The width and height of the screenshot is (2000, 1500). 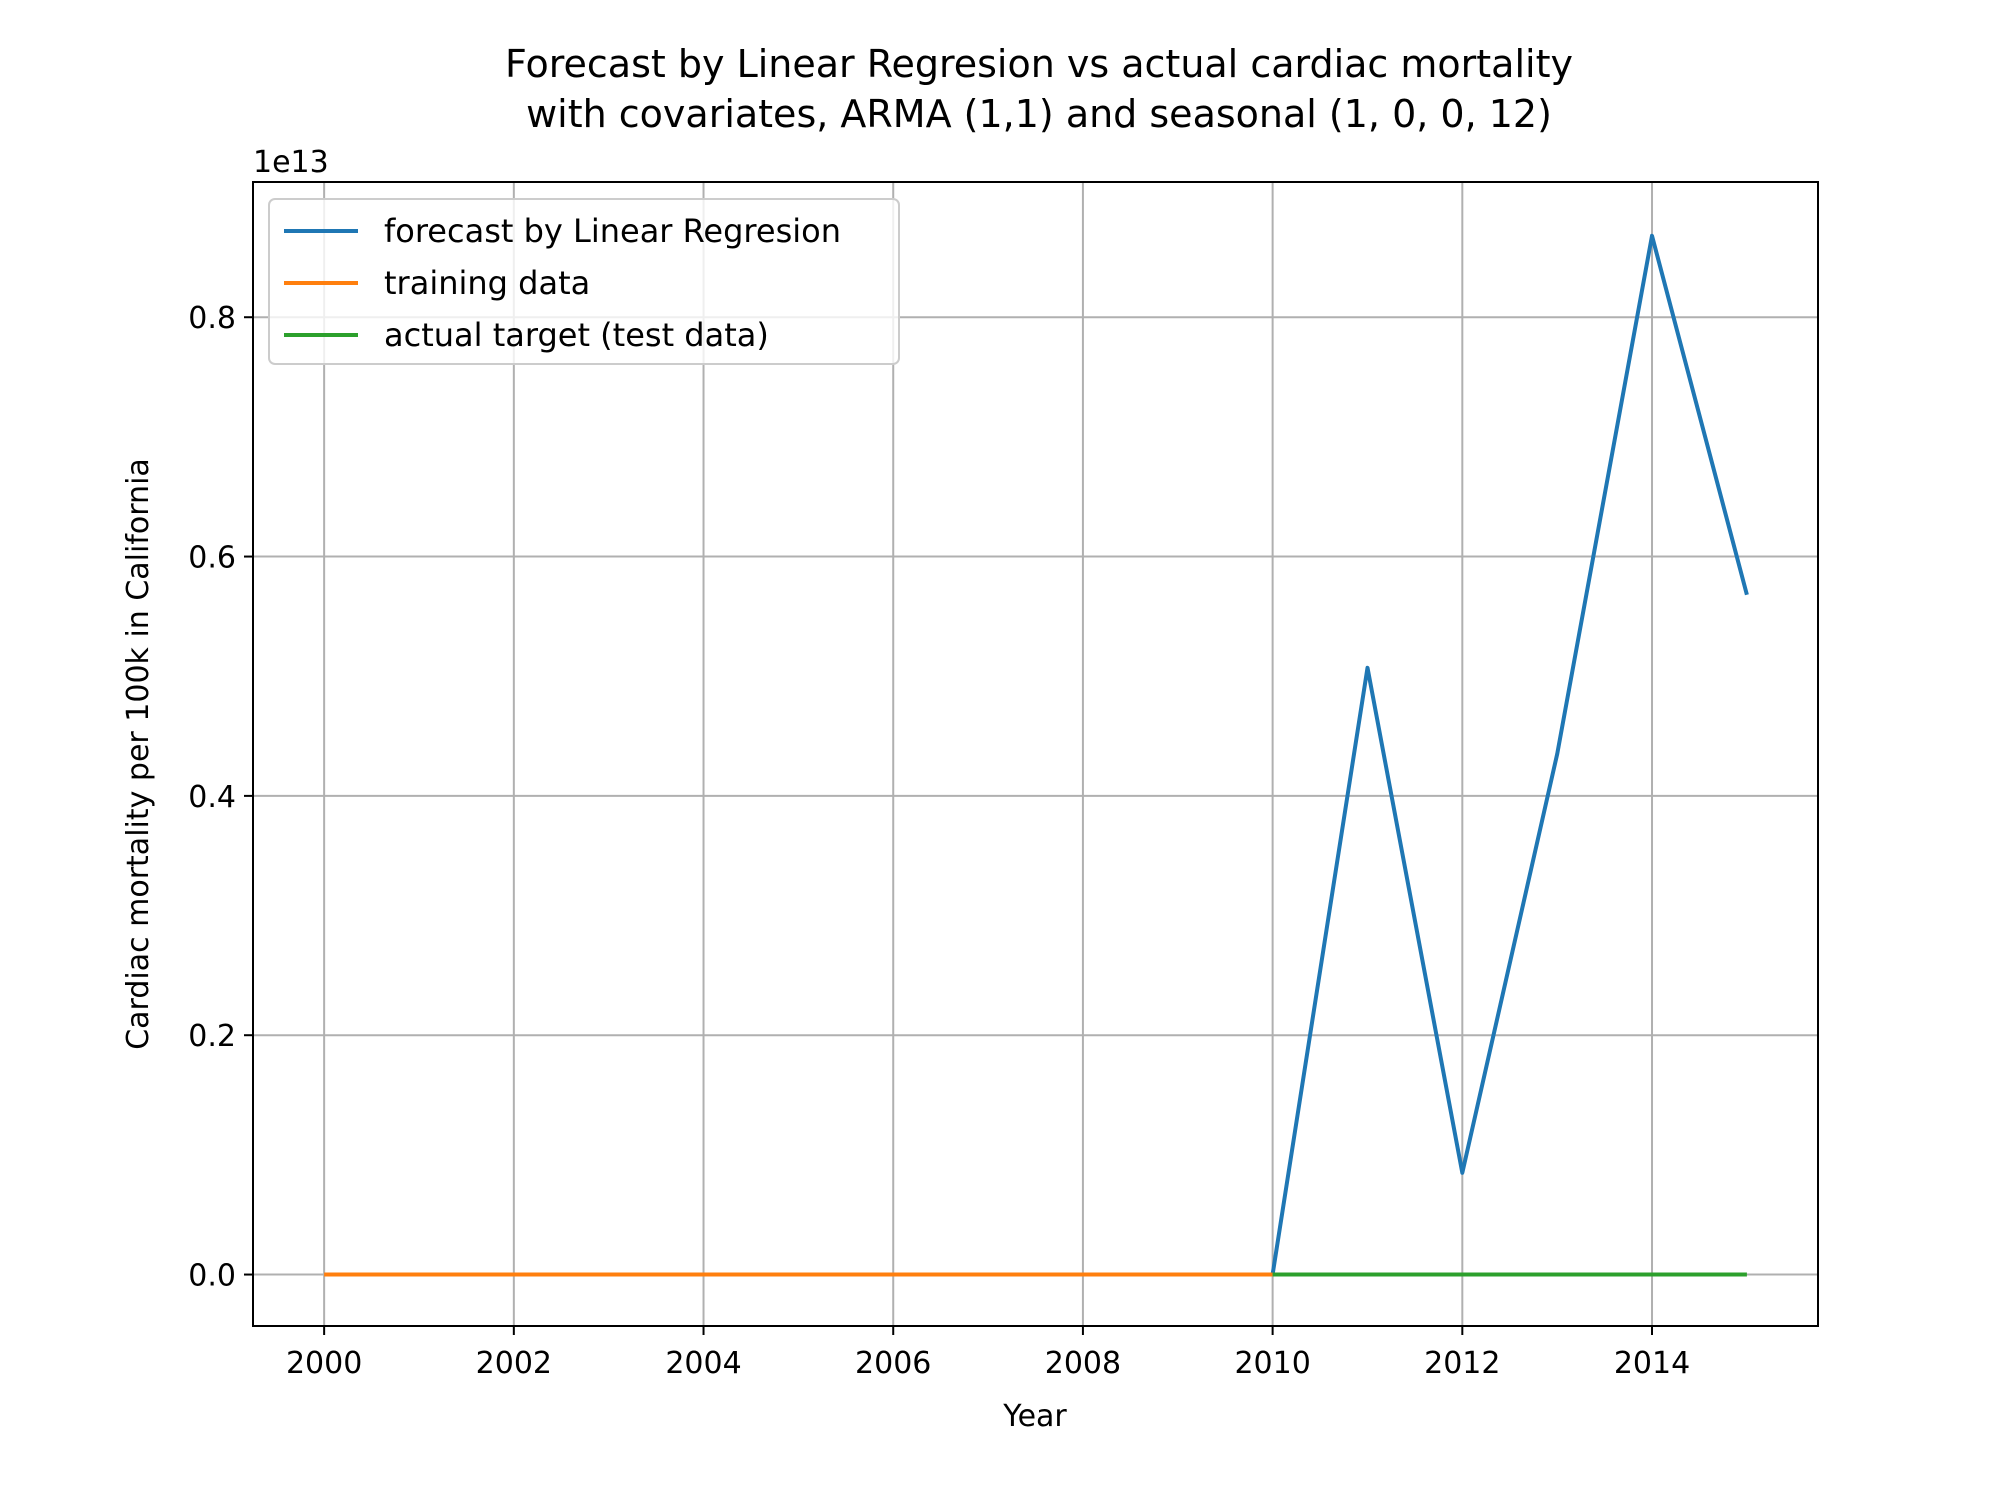 I want to click on x-axis-label: Year, so click(x=1034, y=1416).